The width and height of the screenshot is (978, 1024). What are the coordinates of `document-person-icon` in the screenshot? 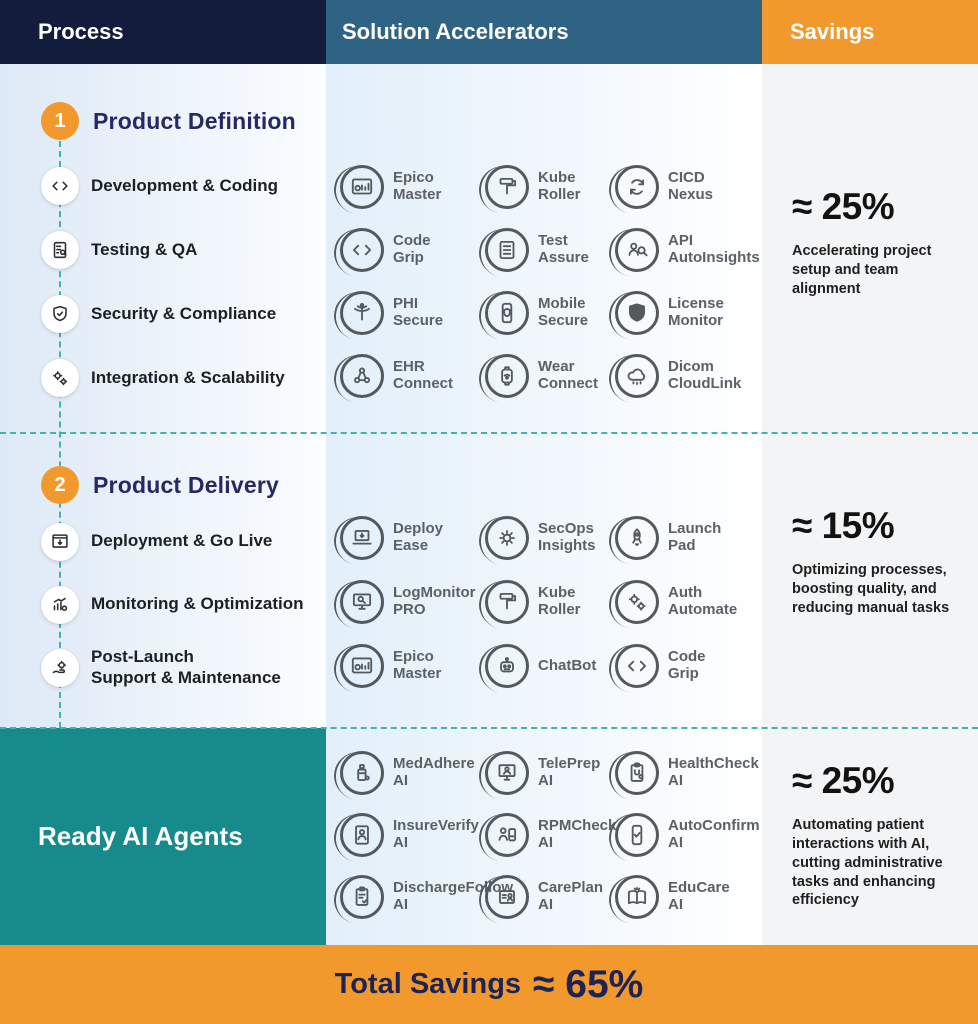 It's located at (362, 835).